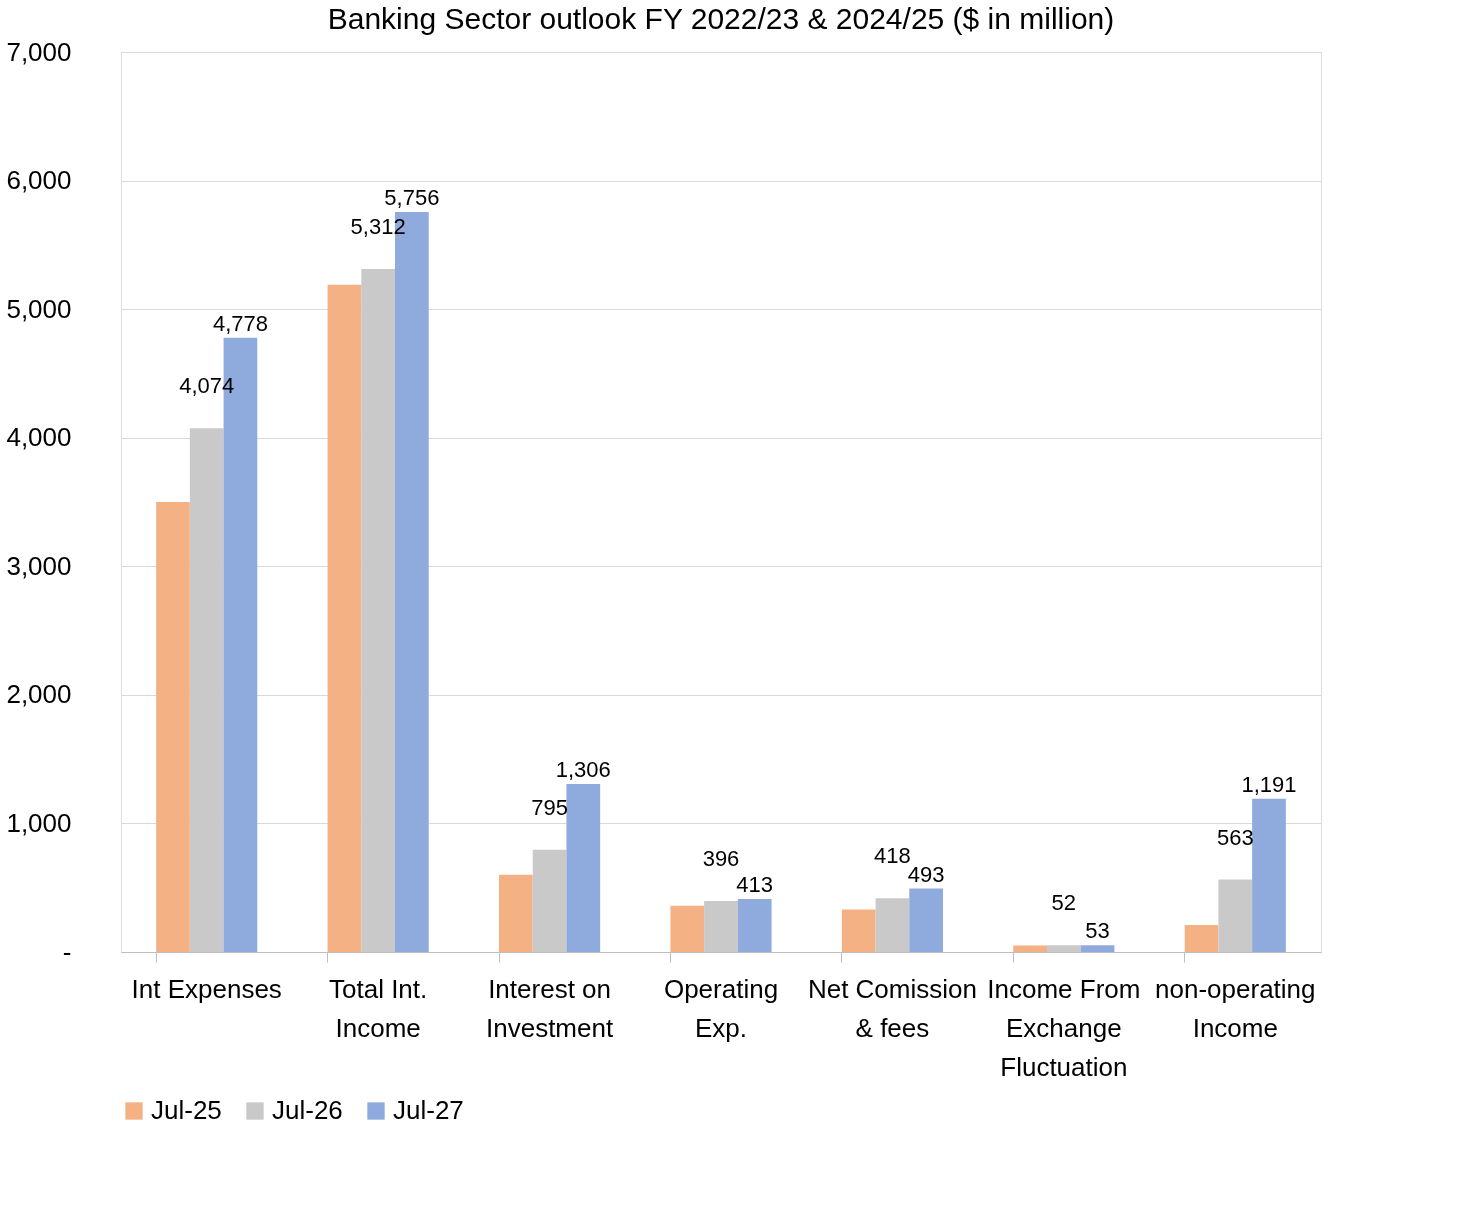 The image size is (1465, 1219). Describe the element at coordinates (39, 437) in the screenshot. I see `y-tick-label: 4,000` at that location.